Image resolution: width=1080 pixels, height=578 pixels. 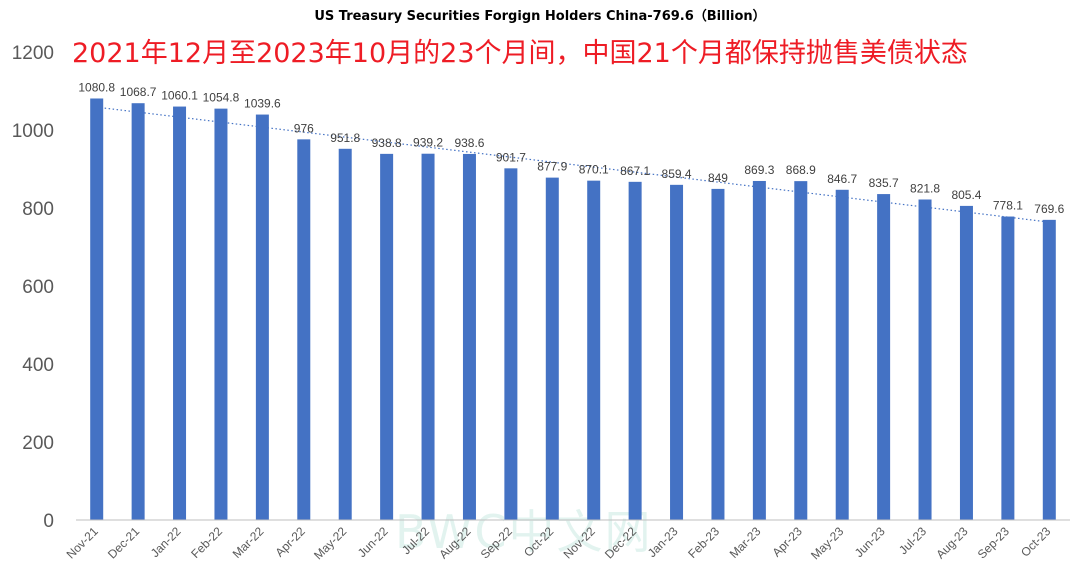 What do you see at coordinates (912, 540) in the screenshot?
I see `x-tick-label: Jul-23` at bounding box center [912, 540].